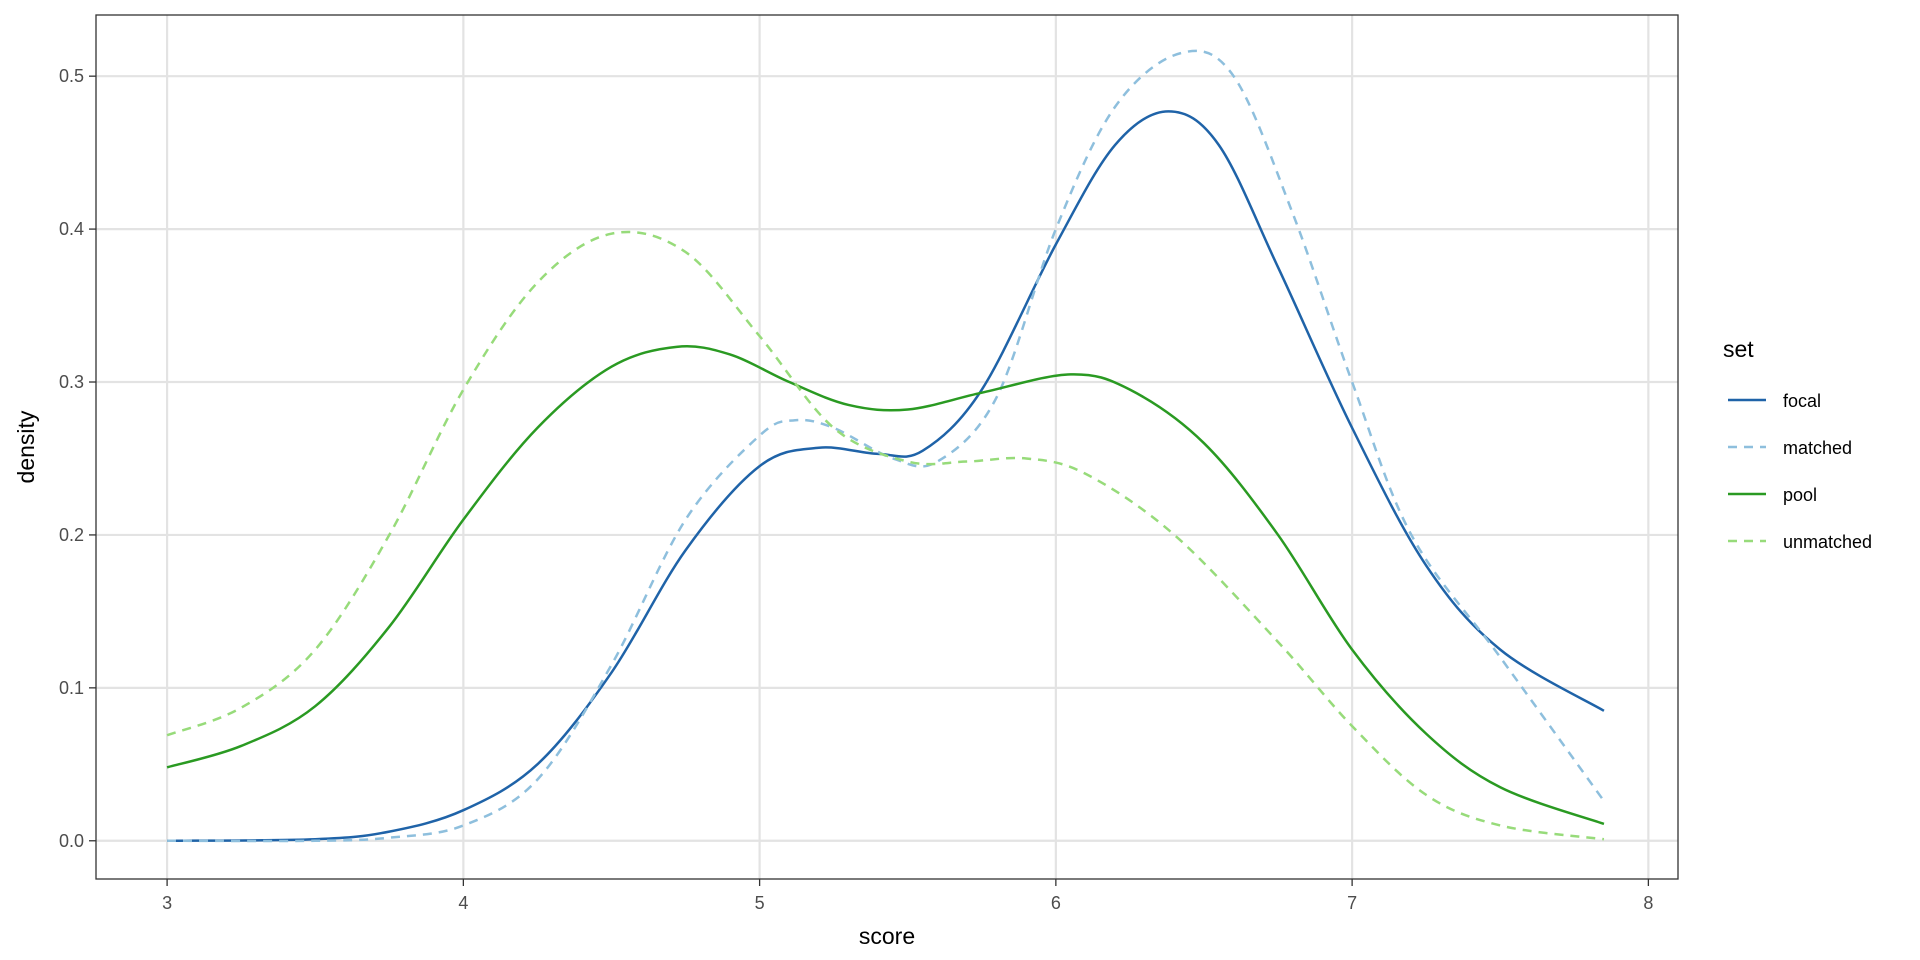  Describe the element at coordinates (71, 76) in the screenshot. I see `y-tick-label: 0.5` at that location.